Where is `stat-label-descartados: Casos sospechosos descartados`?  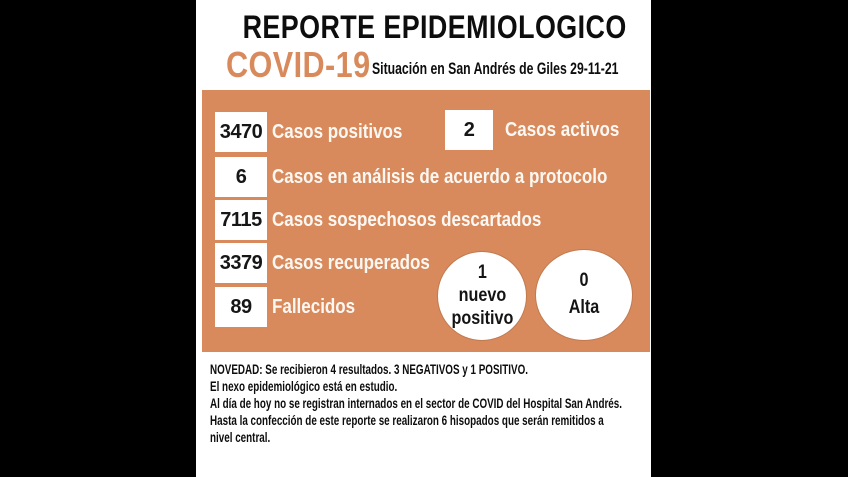
stat-label-descartados: Casos sospechosos descartados is located at coordinates (407, 220).